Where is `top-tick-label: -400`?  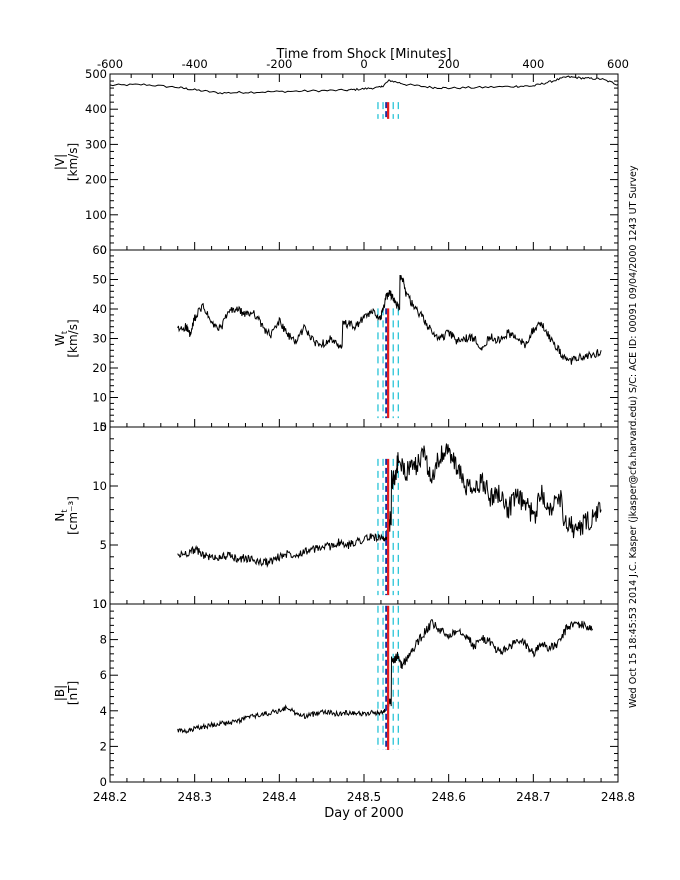 top-tick-label: -400 is located at coordinates (195, 64).